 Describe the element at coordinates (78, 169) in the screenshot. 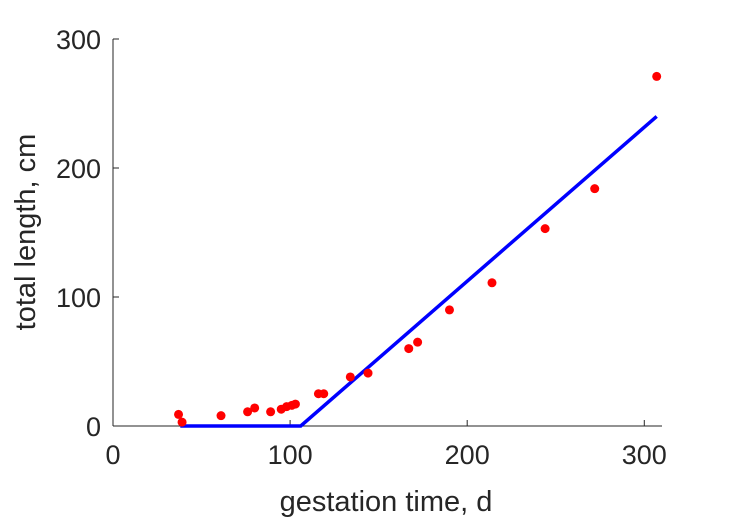

I see `y-tick-label: 200` at that location.